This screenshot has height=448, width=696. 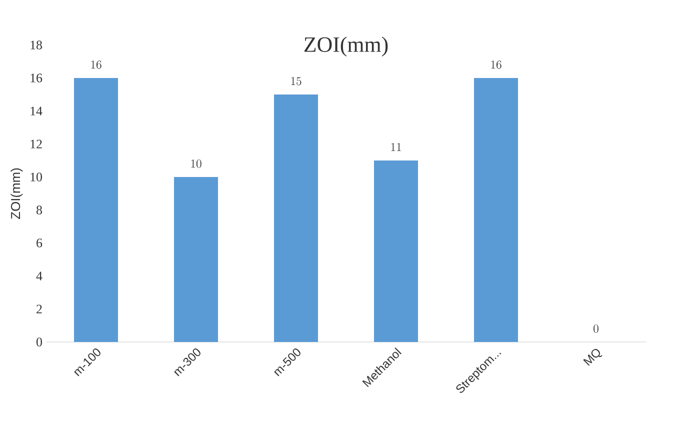 I want to click on y-tick-label: 8, so click(x=39, y=210).